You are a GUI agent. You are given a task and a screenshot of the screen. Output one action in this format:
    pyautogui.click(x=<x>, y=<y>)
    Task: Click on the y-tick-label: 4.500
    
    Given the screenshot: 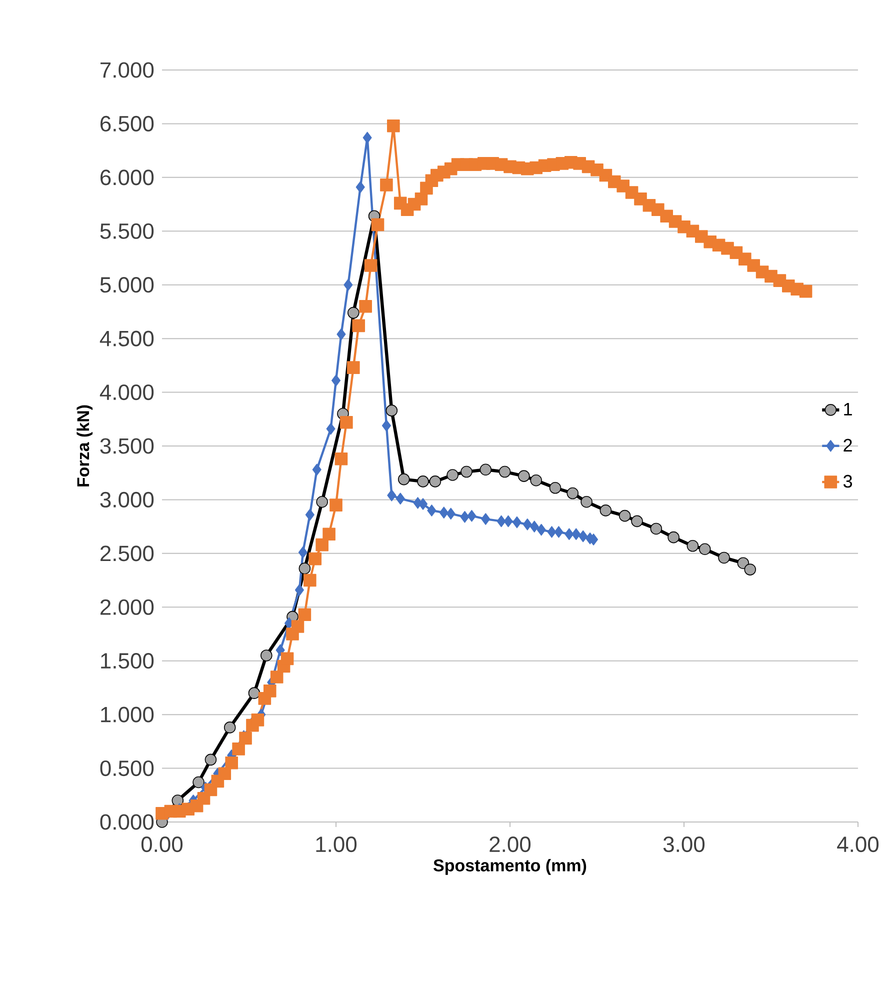 What is the action you would take?
    pyautogui.click(x=127, y=338)
    